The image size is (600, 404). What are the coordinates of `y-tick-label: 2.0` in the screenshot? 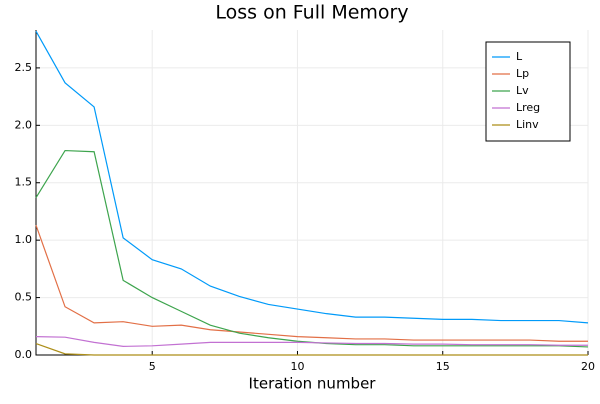 It's located at (24, 124).